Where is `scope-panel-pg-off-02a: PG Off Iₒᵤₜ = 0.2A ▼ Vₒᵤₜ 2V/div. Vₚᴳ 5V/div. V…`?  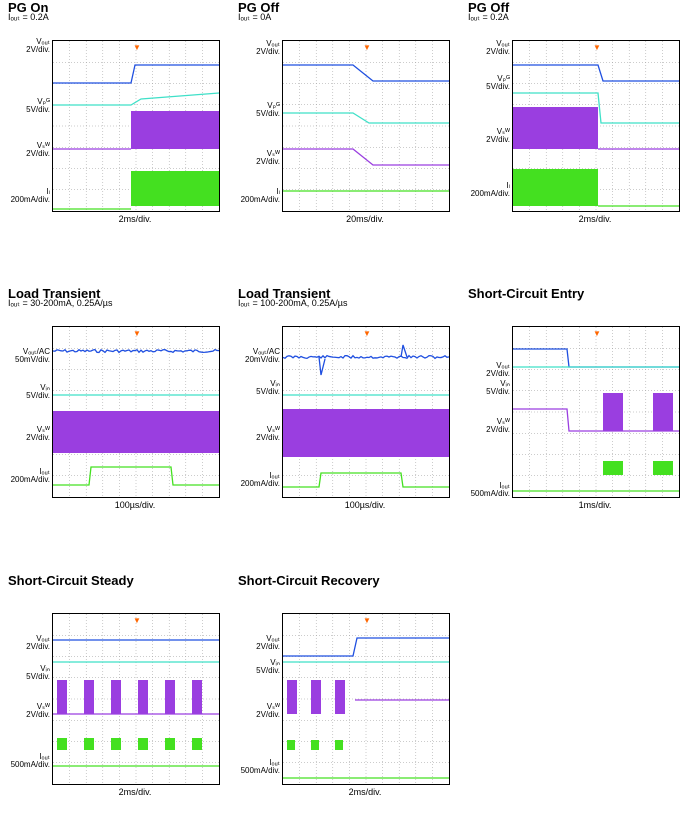
scope-panel-pg-off-02a: PG Off Iₒᵤₜ = 0.2A ▼ Vₒᵤₜ 2V/div. Vₚᴳ 5V/div. V… is located at coordinates (576, 125).